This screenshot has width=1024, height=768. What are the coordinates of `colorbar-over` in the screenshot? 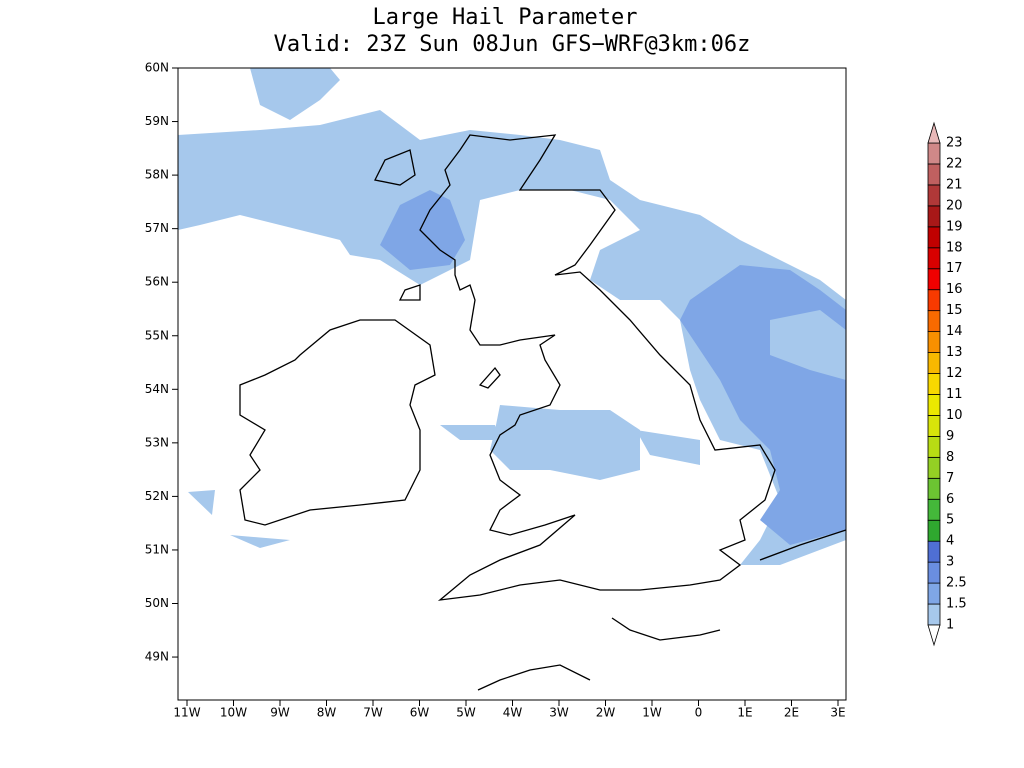 It's located at (934, 132).